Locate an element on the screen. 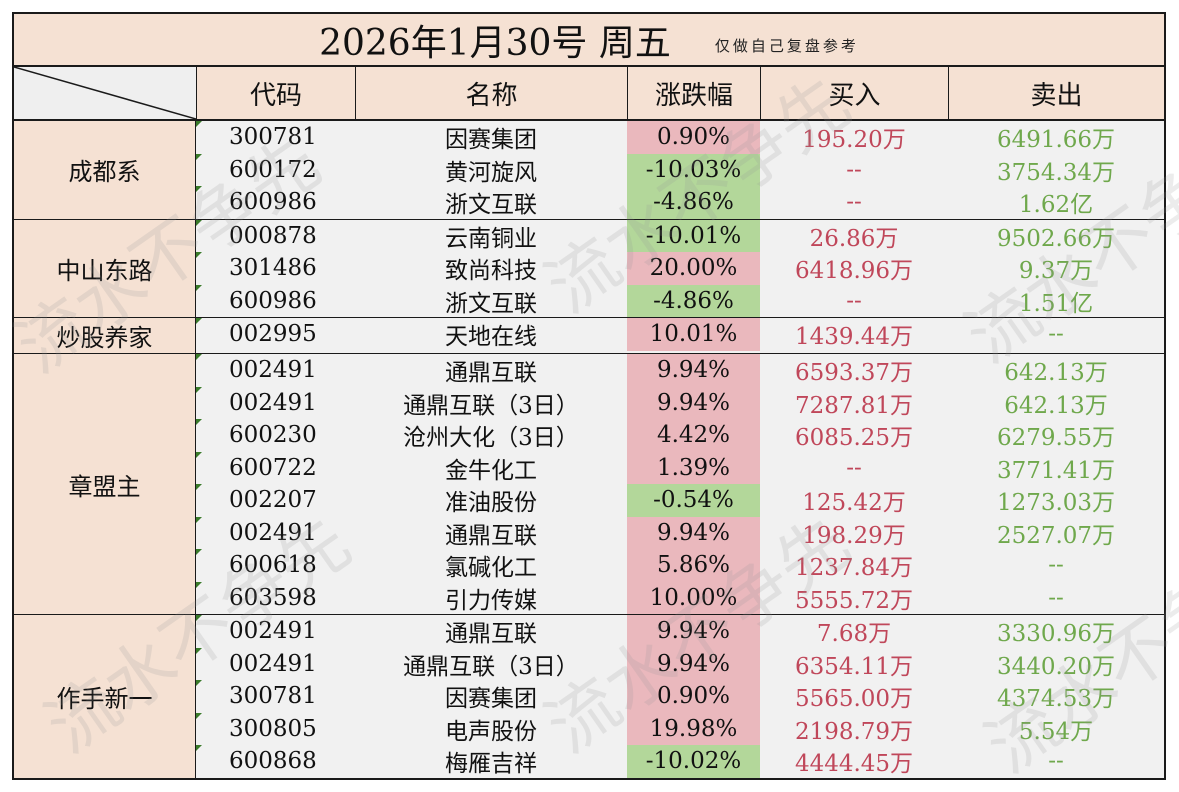 The image size is (1179, 792). code-cell: 600722 is located at coordinates (273, 467).